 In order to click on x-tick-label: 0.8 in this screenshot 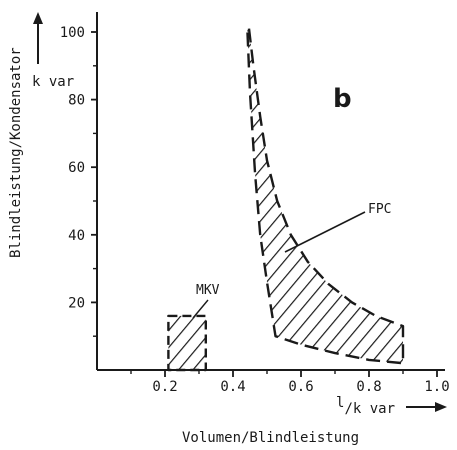, I will do `click(368, 387)`.